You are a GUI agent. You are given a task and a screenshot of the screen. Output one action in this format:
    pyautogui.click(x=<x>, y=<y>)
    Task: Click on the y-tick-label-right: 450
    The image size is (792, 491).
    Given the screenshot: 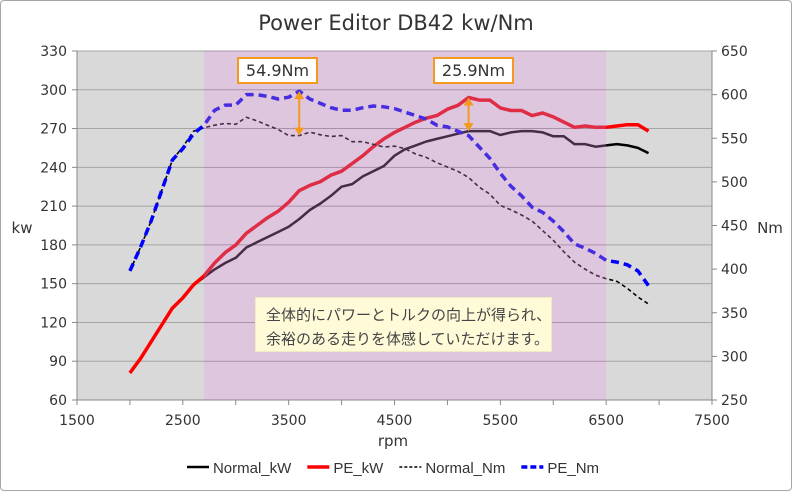 What is the action you would take?
    pyautogui.click(x=734, y=227)
    